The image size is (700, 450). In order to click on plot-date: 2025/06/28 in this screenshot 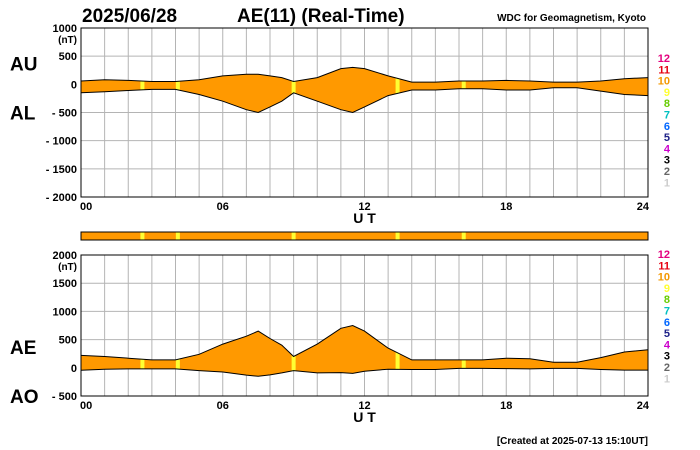, I will do `click(129, 16)`.